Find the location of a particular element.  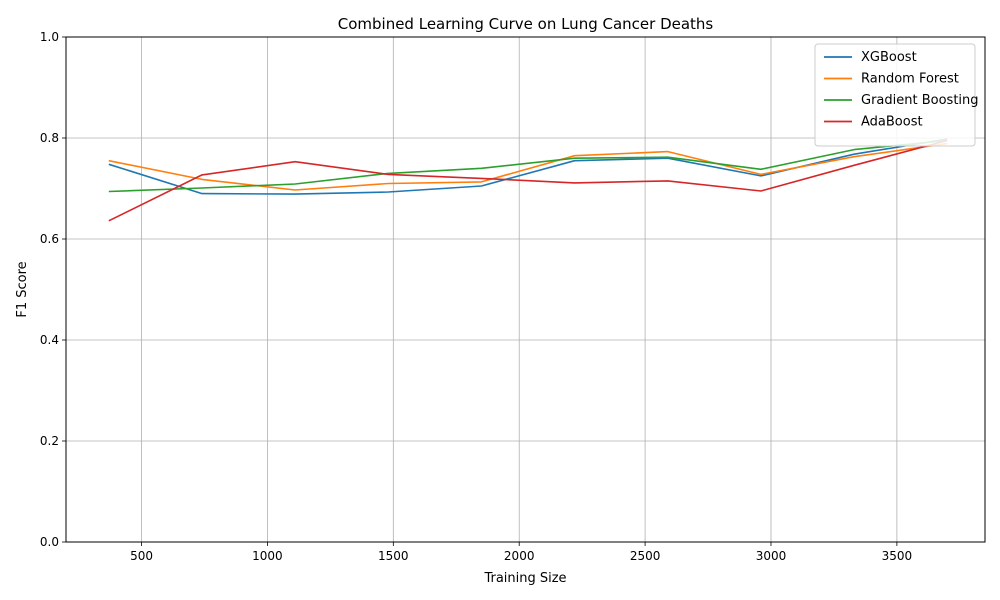

y-axis-label: F1 Score is located at coordinates (22, 289).